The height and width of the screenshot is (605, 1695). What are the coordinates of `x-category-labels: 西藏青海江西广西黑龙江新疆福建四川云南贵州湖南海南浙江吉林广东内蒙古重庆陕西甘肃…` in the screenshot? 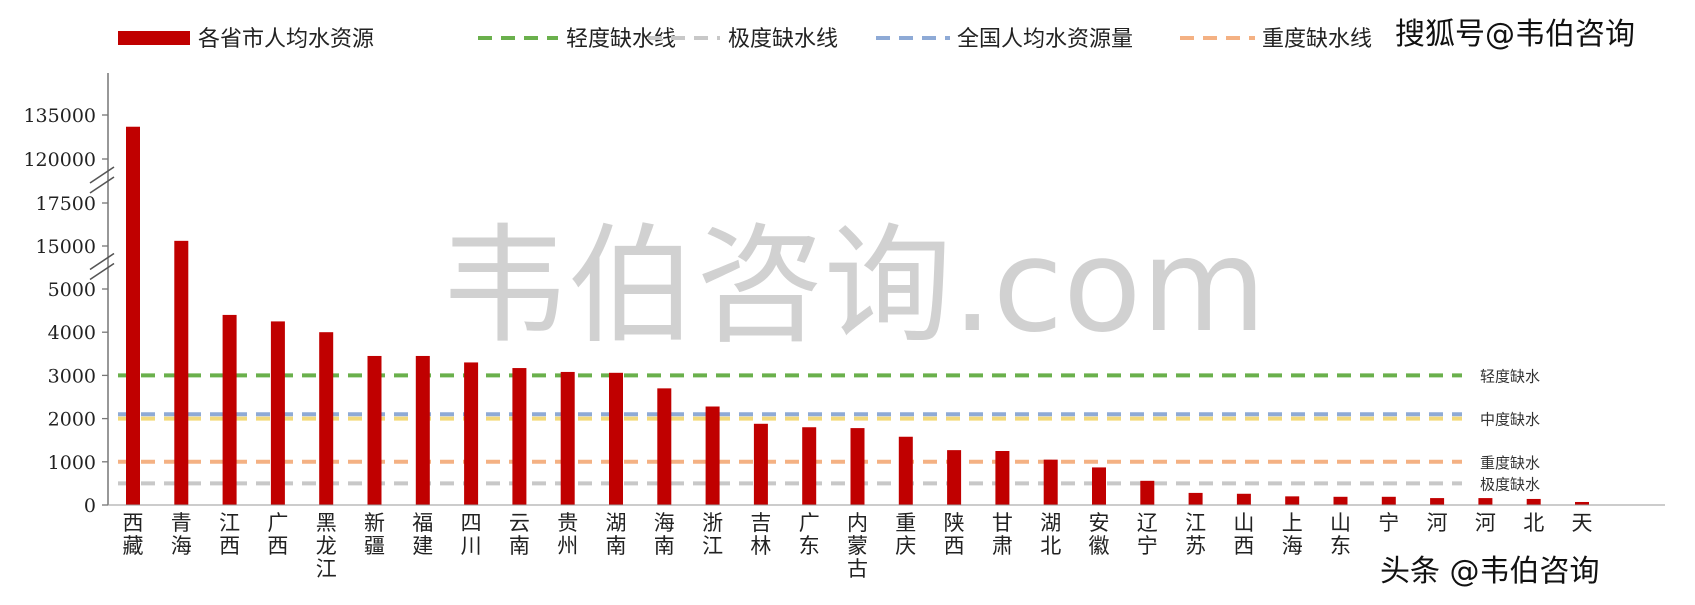 It's located at (858, 546).